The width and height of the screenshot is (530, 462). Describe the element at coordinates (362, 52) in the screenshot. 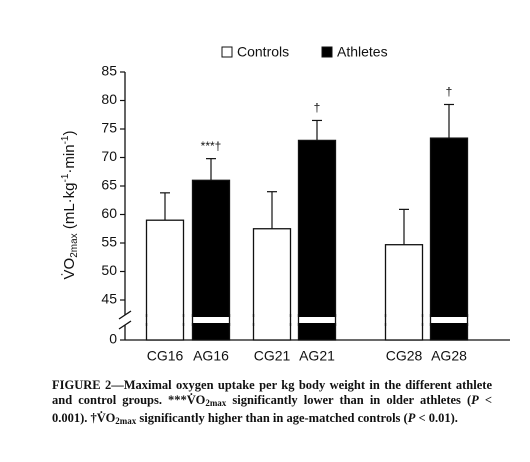

I see `legend-label: Athletes` at that location.